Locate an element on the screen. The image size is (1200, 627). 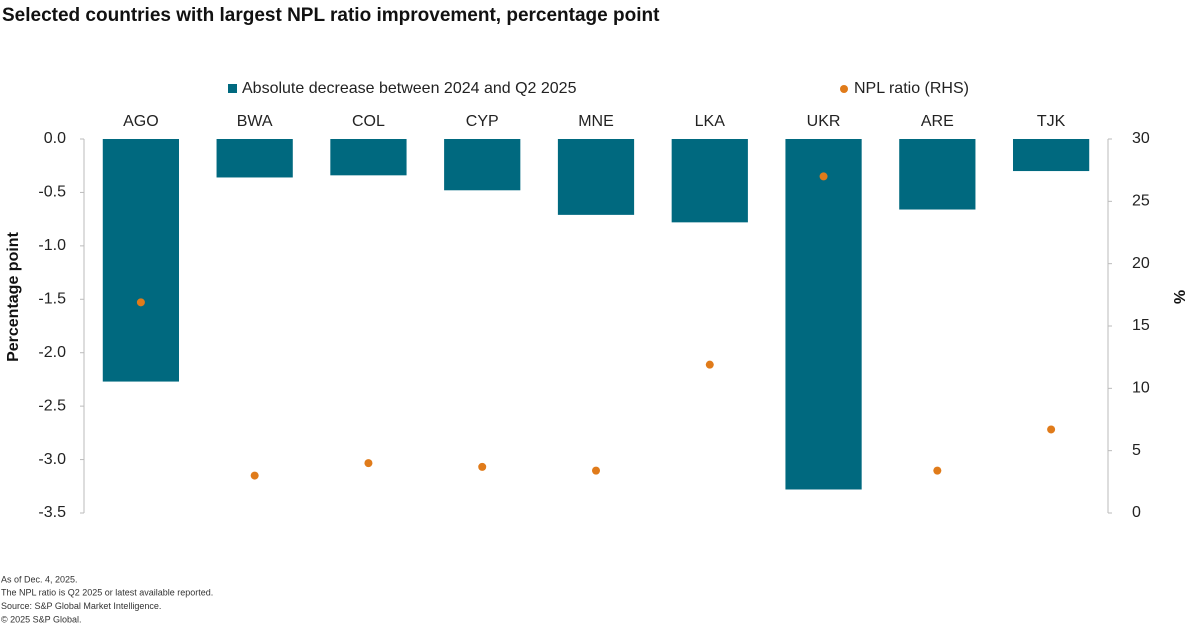
x-tick-label: LKA is located at coordinates (710, 121).